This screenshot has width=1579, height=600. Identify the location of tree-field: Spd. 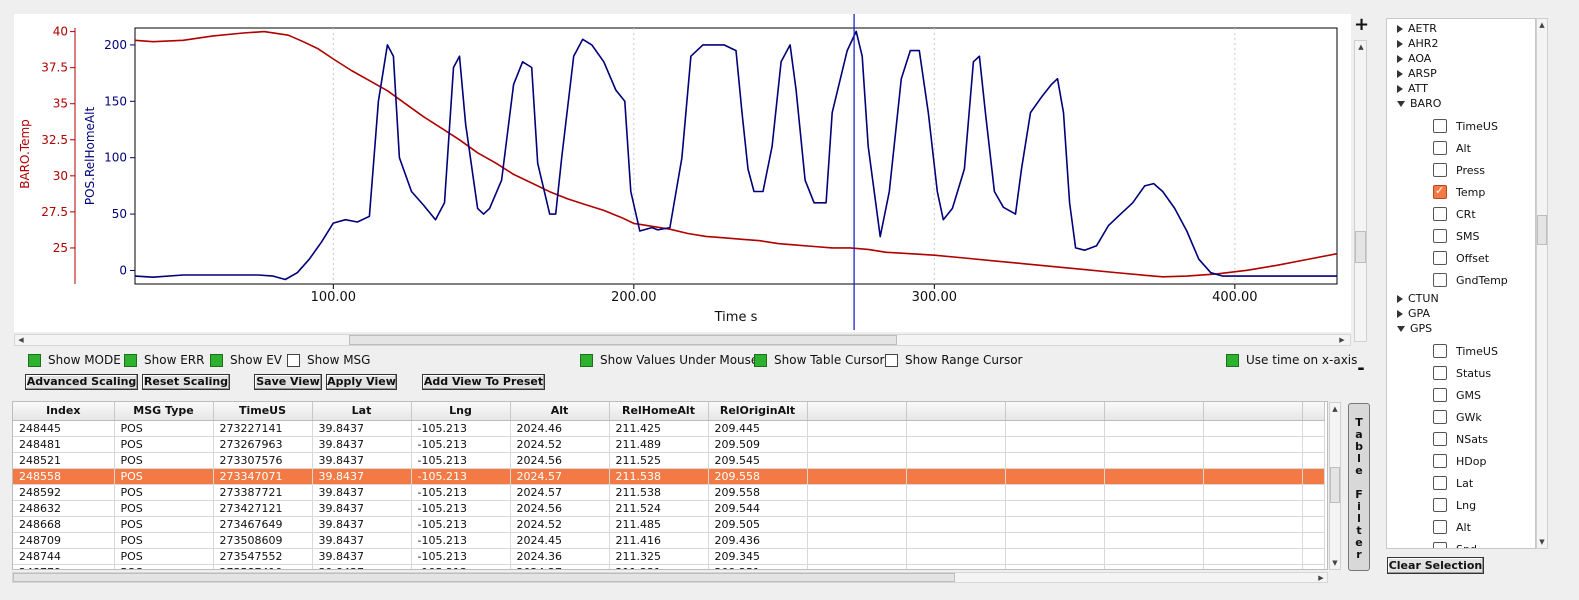
(1455, 544).